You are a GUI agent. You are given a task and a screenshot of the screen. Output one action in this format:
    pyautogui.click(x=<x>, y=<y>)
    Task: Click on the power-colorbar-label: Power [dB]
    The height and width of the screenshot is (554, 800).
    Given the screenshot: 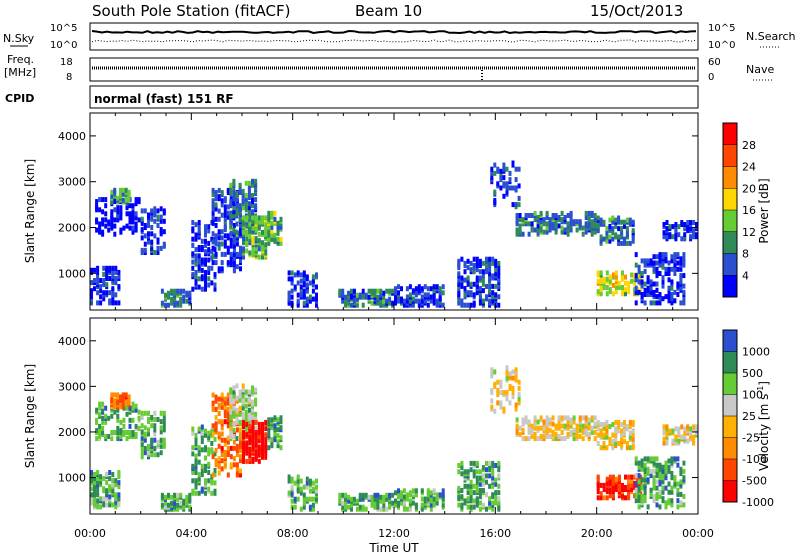 What is the action you would take?
    pyautogui.click(x=764, y=210)
    